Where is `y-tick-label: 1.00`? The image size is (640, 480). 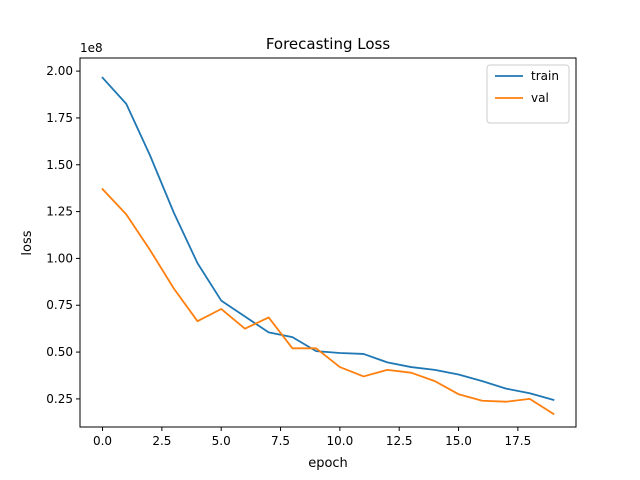 y-tick-label: 1.00 is located at coordinates (59, 258).